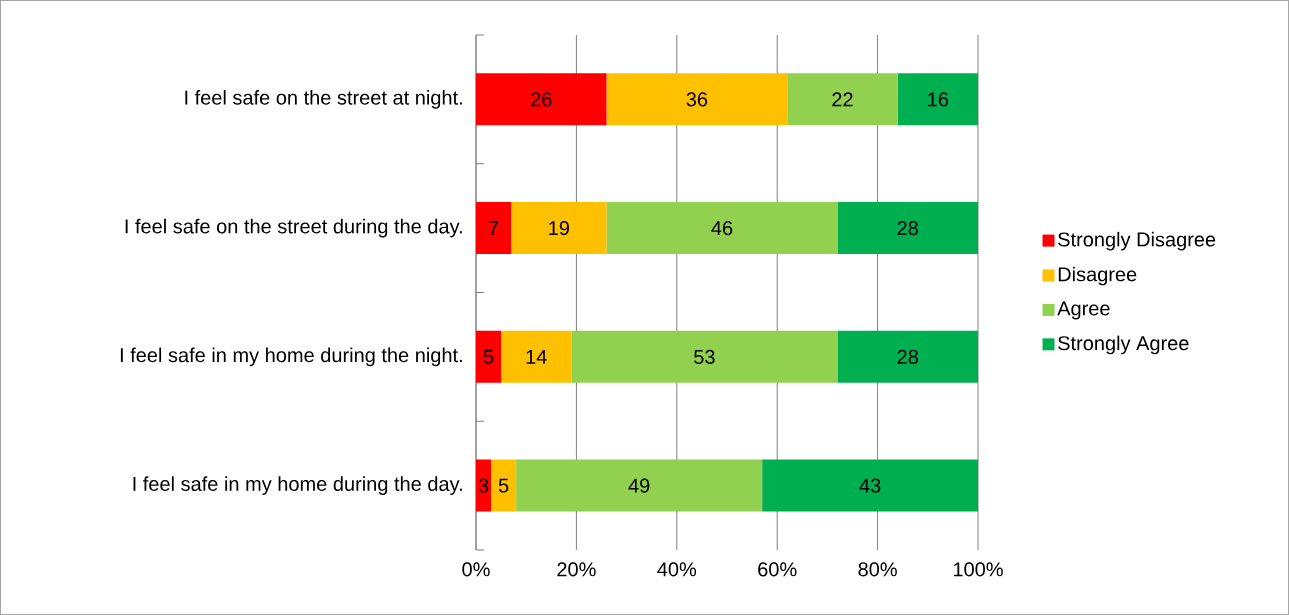 Image resolution: width=1289 pixels, height=615 pixels. What do you see at coordinates (291, 357) in the screenshot?
I see `y-tick-label: I feel safe in my home during the night.` at bounding box center [291, 357].